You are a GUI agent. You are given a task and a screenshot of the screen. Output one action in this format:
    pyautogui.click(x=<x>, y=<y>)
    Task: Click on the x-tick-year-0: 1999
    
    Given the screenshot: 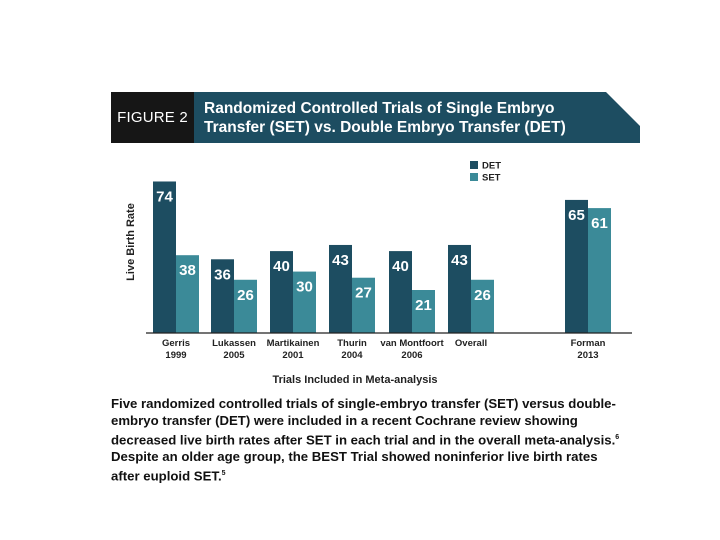 What is the action you would take?
    pyautogui.click(x=175, y=355)
    